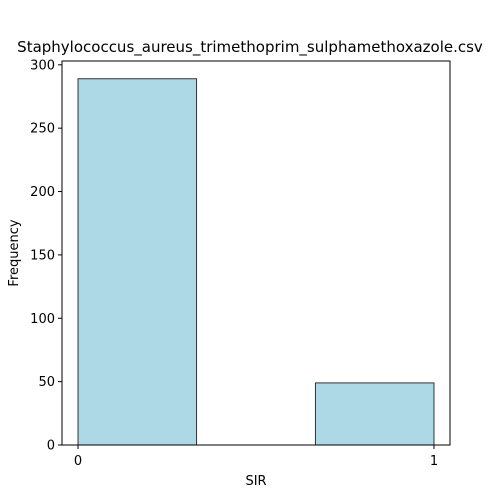  I want to click on y-tick-label: 150, so click(42, 255).